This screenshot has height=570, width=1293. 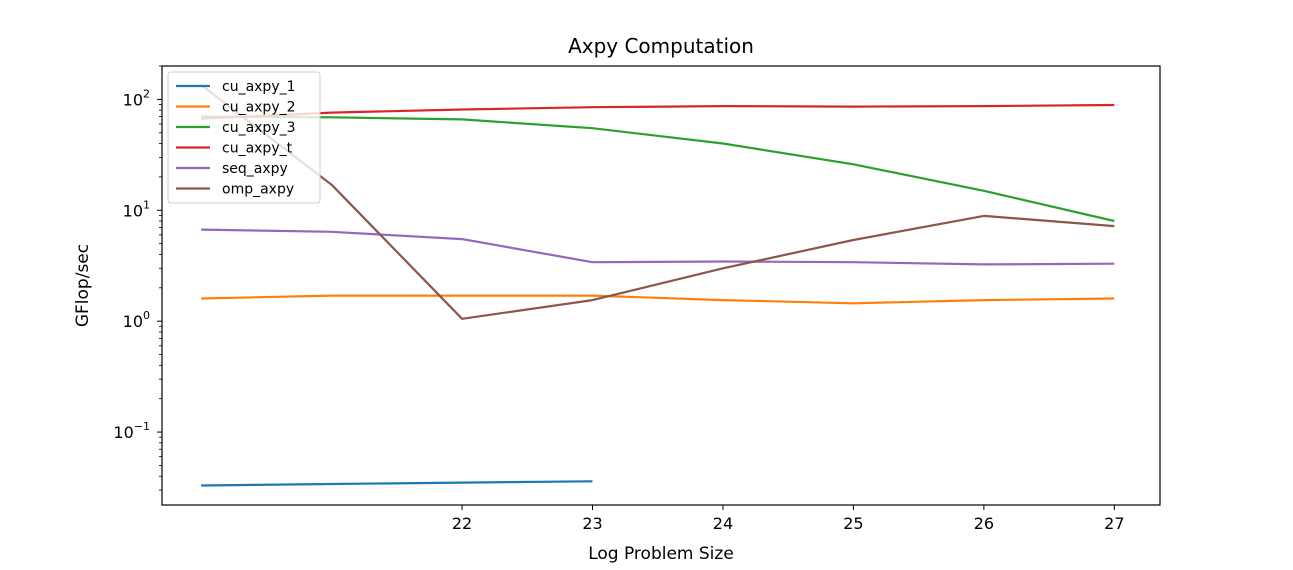 I want to click on series-line-cu-axpy-t, so click(x=658, y=111).